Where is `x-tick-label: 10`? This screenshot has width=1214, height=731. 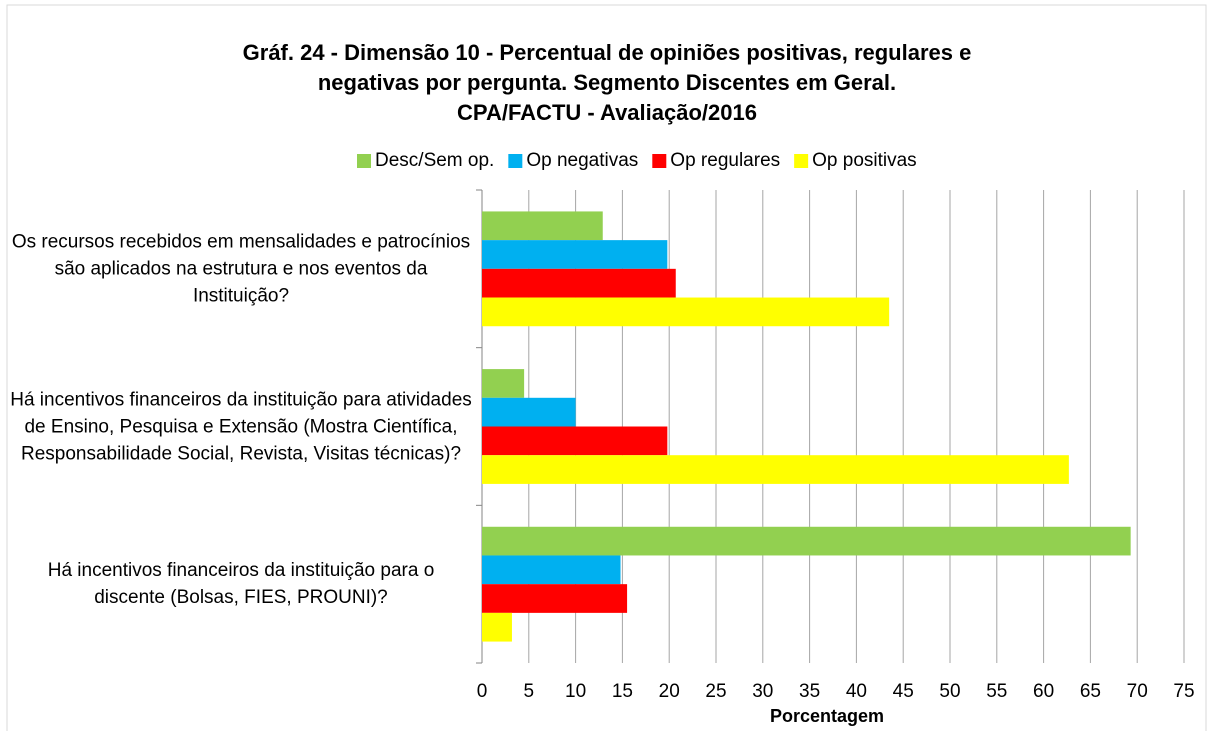 x-tick-label: 10 is located at coordinates (575, 691).